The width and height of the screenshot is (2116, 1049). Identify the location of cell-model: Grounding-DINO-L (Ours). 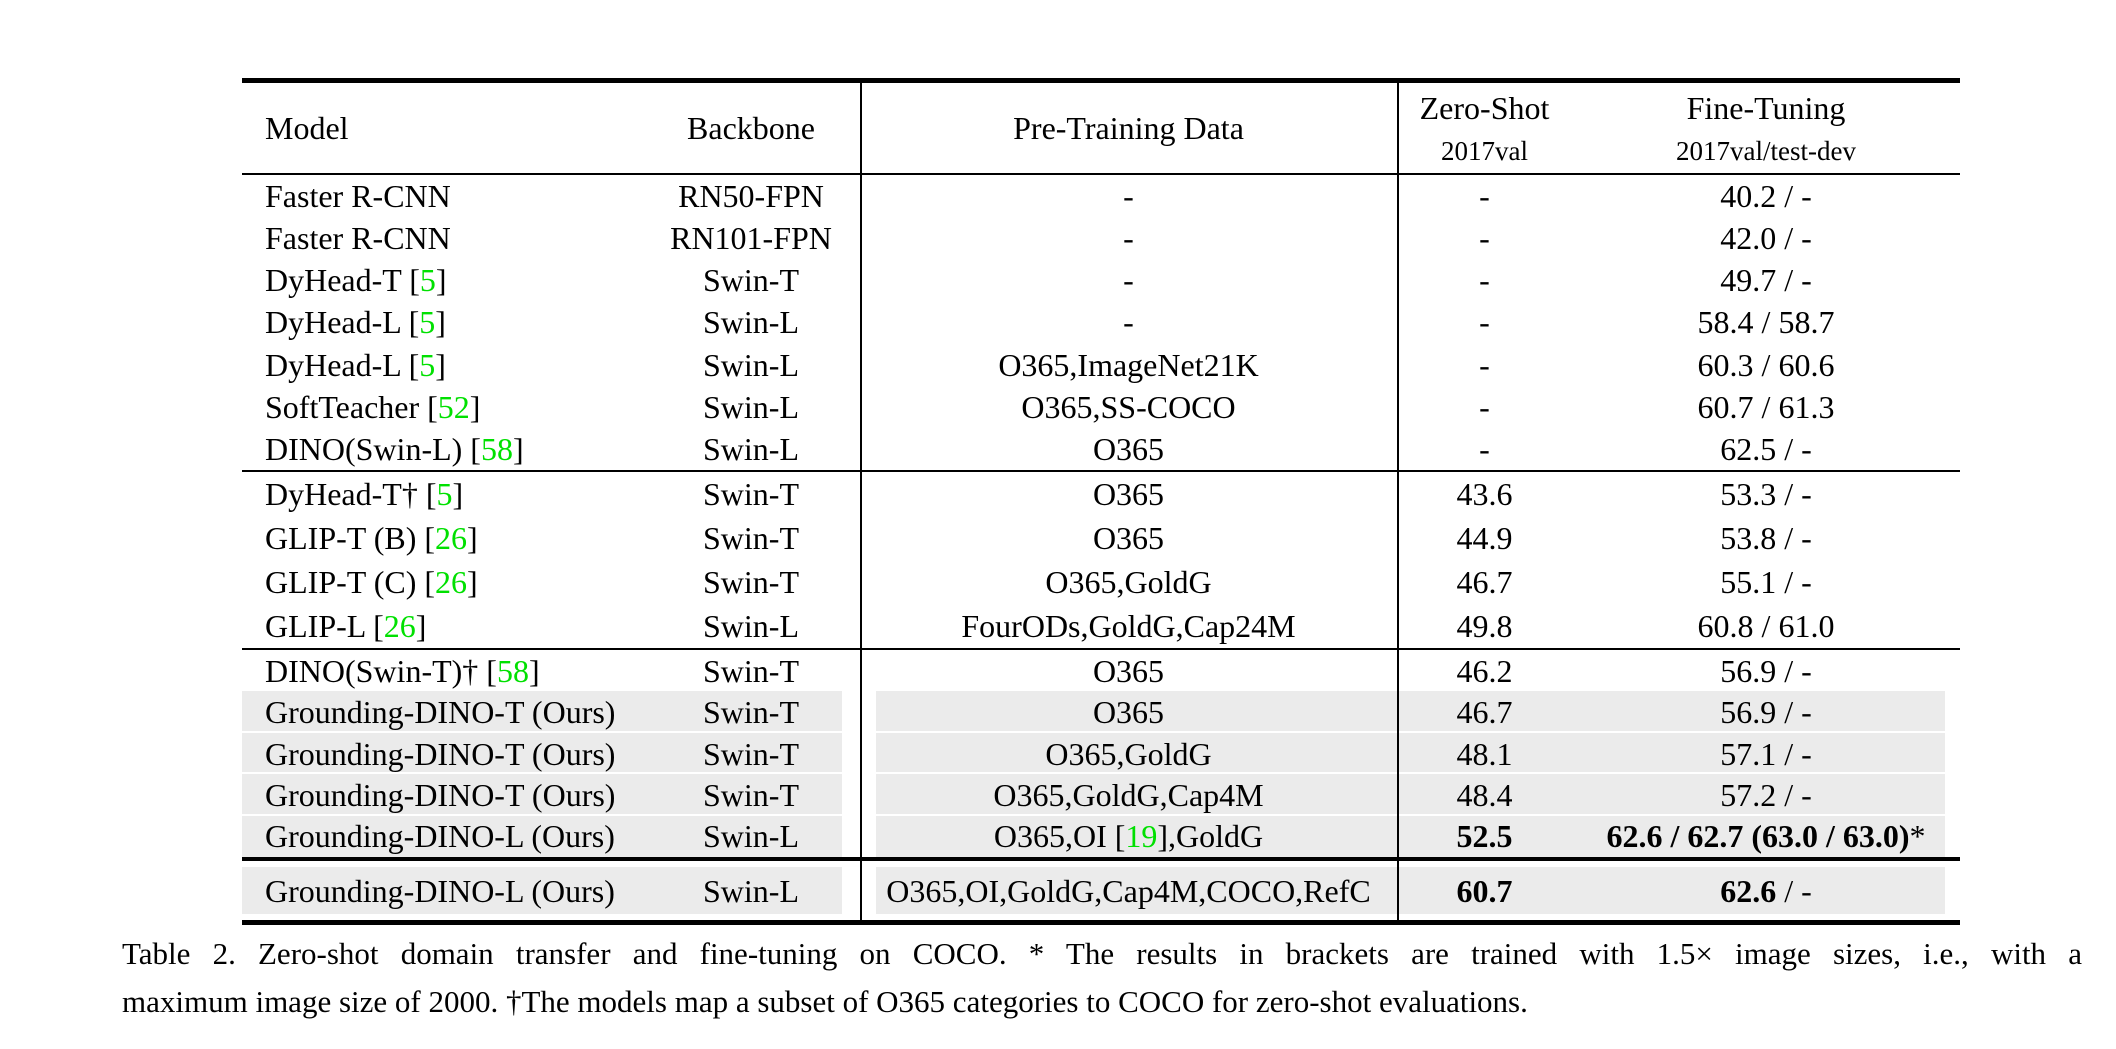
(440, 836).